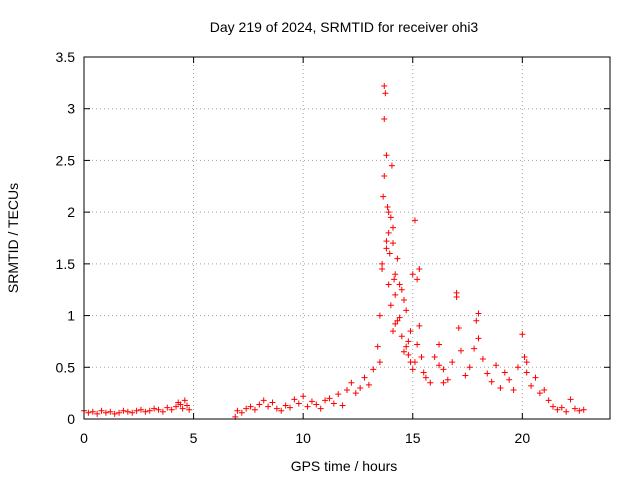  I want to click on y-tick-label: 0, so click(71, 419).